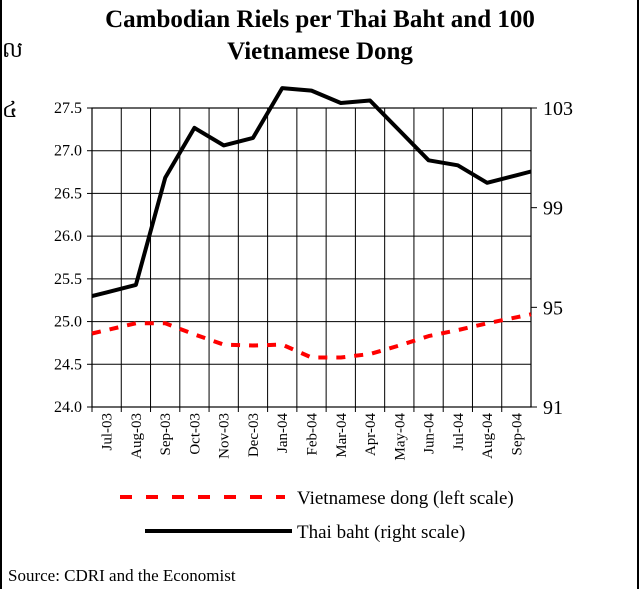 The image size is (641, 591). Describe the element at coordinates (122, 575) in the screenshot. I see `source-note: Source: CDRI and the Economist` at that location.